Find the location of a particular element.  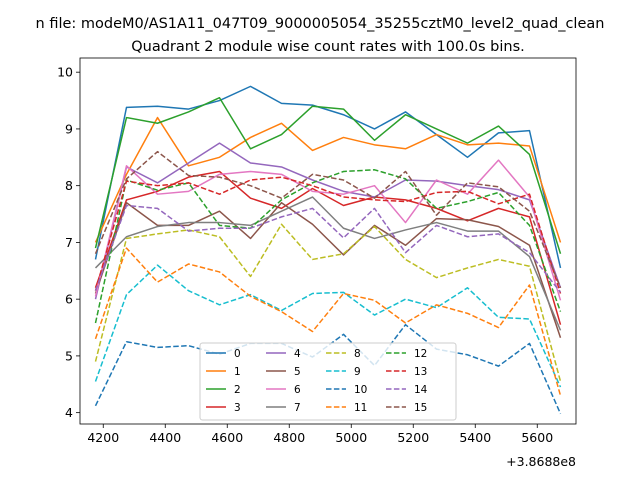

legend-label: 2 is located at coordinates (237, 390).